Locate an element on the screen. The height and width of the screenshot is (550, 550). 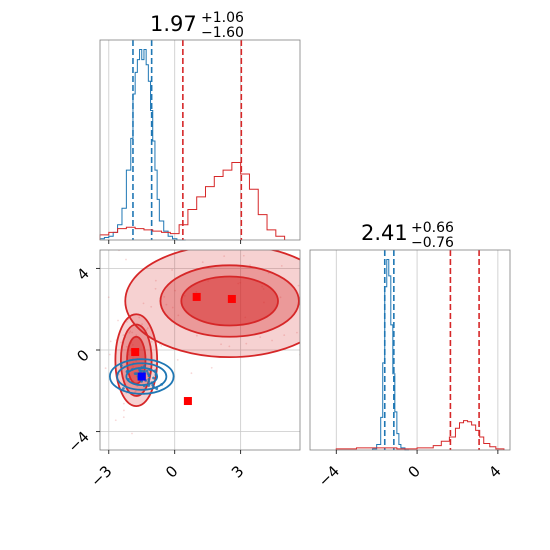
y-title-value: 2.41 is located at coordinates (384, 233).